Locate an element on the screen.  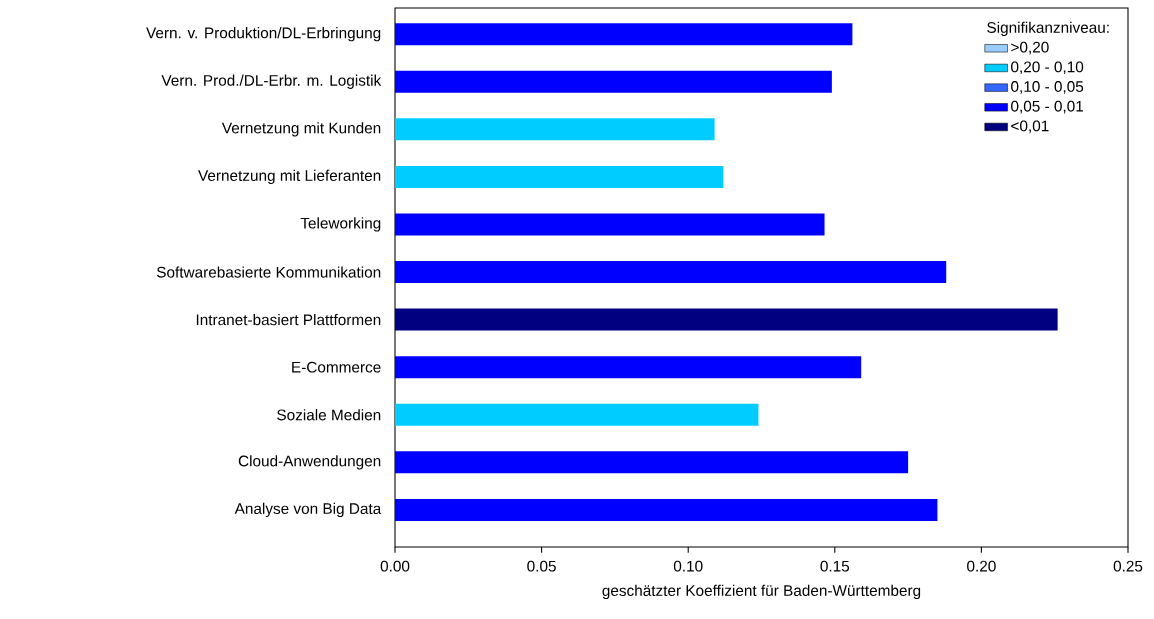
legend-label: 0,20 - 0,10 is located at coordinates (1047, 68).